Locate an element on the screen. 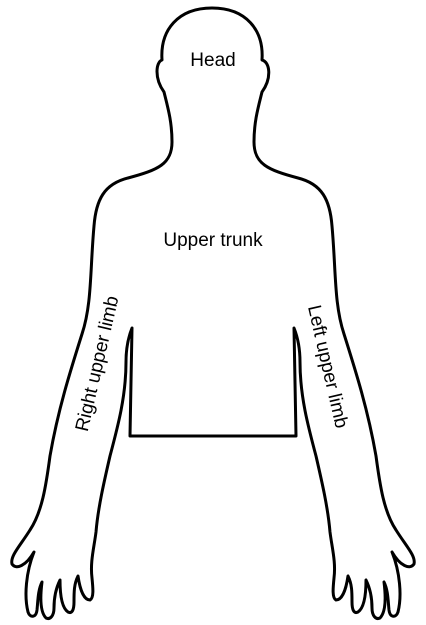 This screenshot has height=625, width=426. left-upper-limb-label: Left upper limb is located at coordinates (327, 366).